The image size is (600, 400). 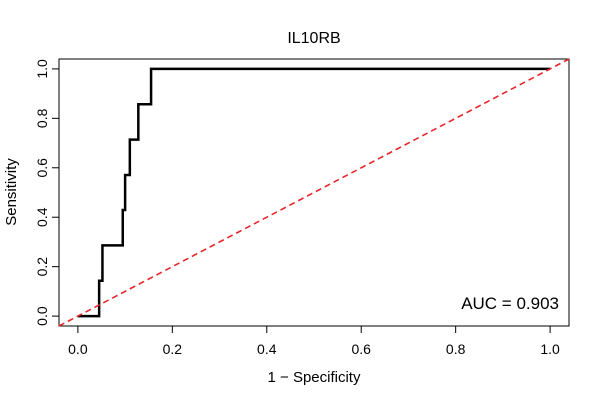 I want to click on y-axis-label: Sensitivity, so click(x=11, y=192).